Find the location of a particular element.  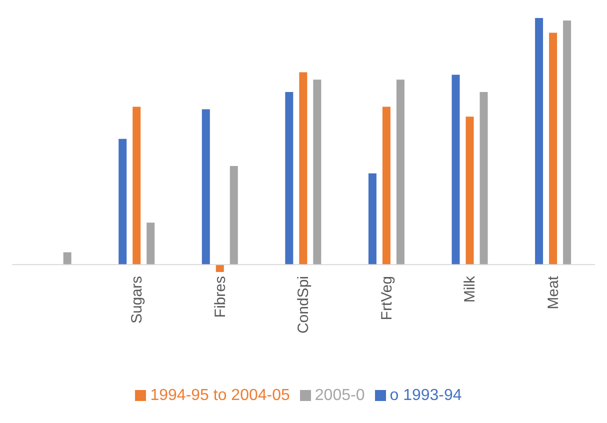

legend-label: 1994-95 to 2004-05 is located at coordinates (220, 395).